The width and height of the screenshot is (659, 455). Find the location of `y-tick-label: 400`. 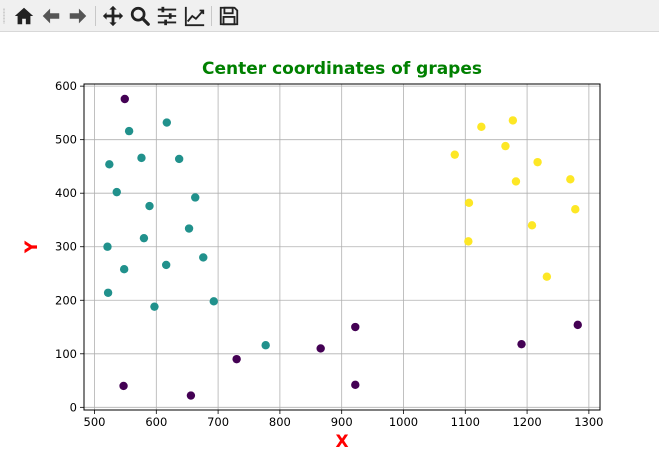

y-tick-label: 400 is located at coordinates (66, 193).